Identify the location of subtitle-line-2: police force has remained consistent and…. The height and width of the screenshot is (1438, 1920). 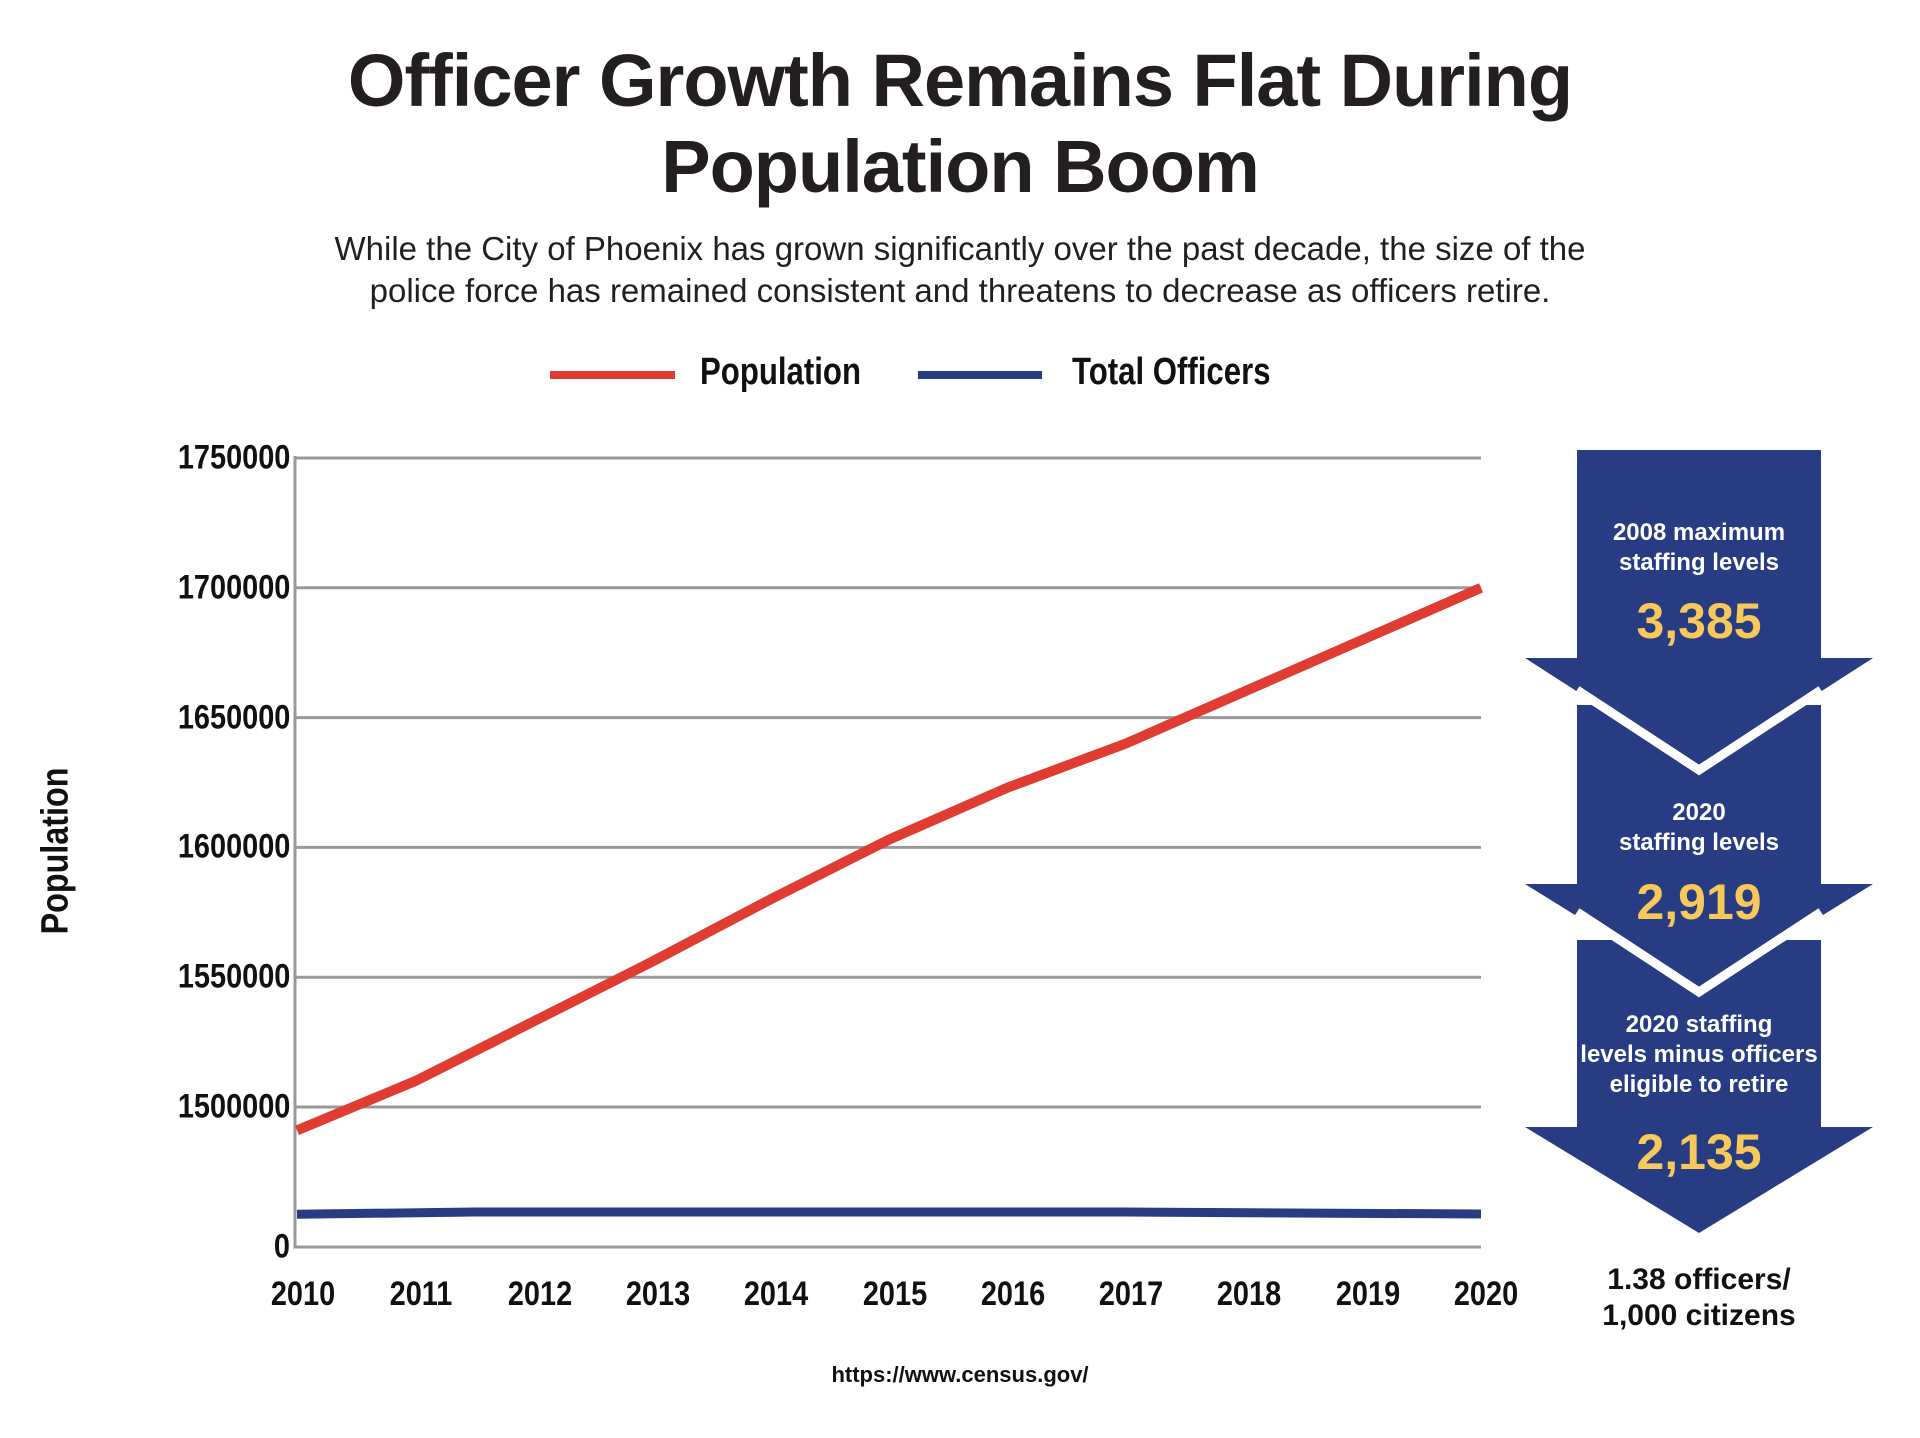
(960, 290).